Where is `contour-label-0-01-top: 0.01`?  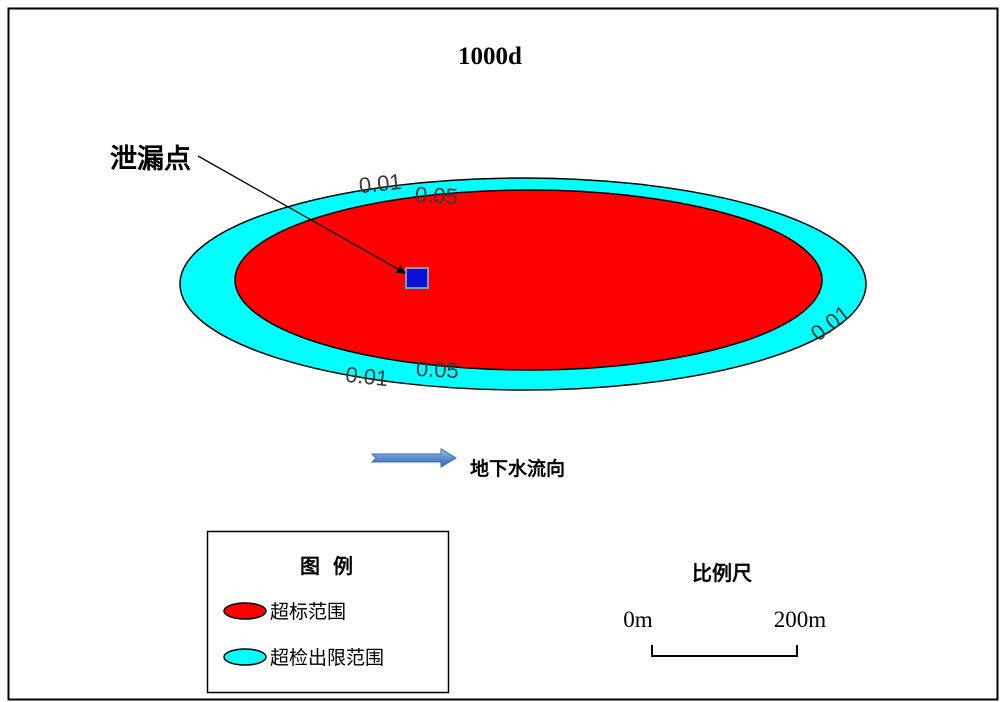
contour-label-0-01-top: 0.01 is located at coordinates (380, 183).